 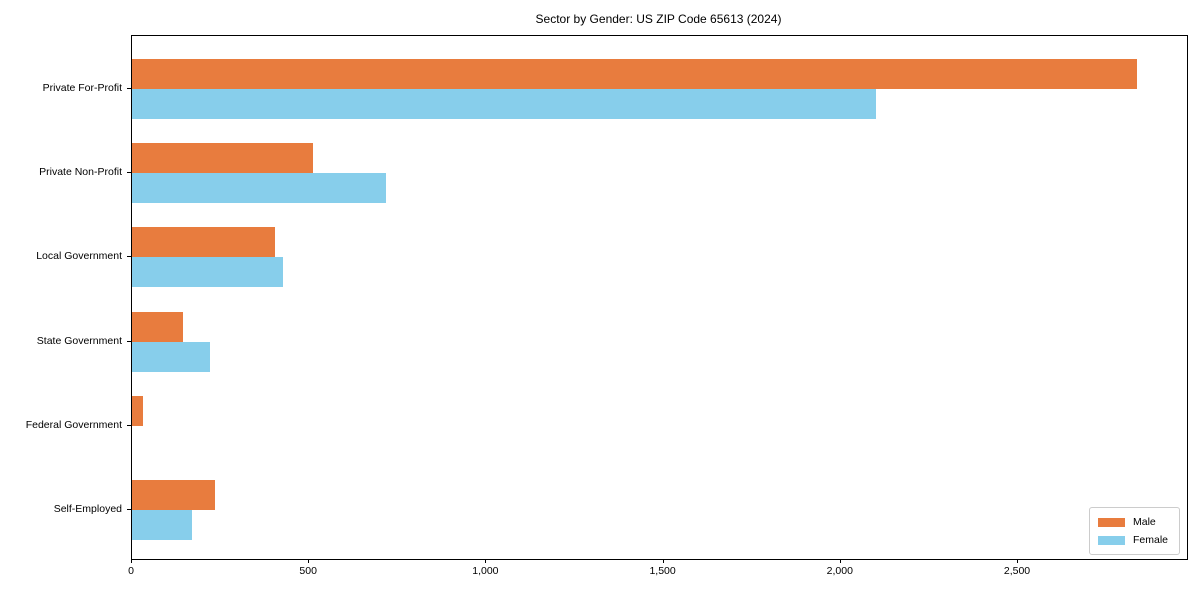 What do you see at coordinates (79, 340) in the screenshot?
I see `ytick-label-state-government: State Government` at bounding box center [79, 340].